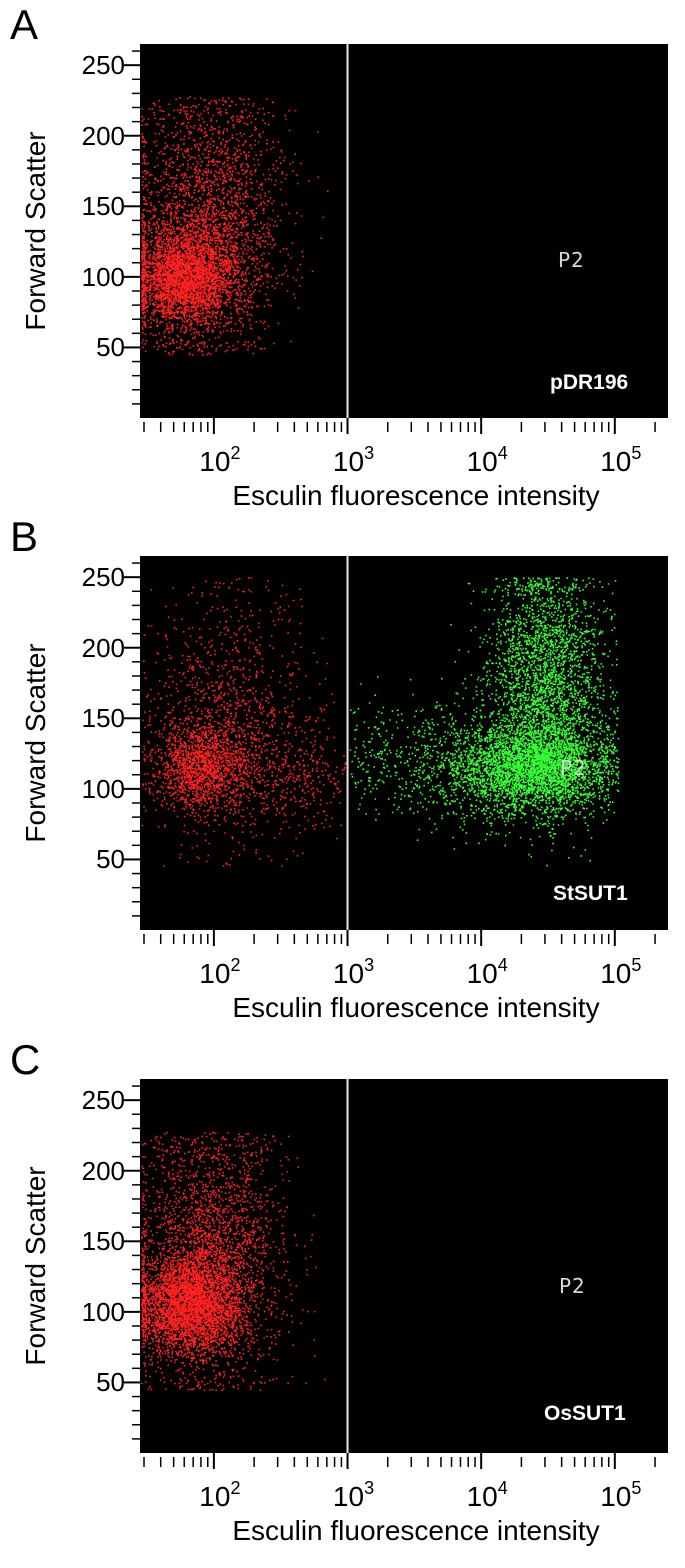  I want to click on sample-label: OsSUT1, so click(585, 1413).